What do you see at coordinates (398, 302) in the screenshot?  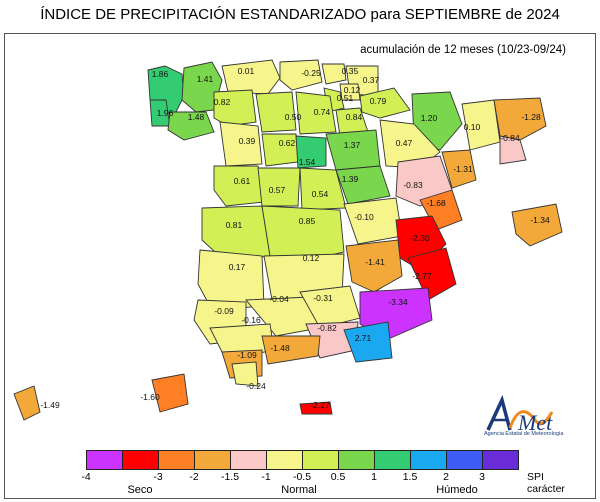 I see `province-value-label: -3.34` at bounding box center [398, 302].